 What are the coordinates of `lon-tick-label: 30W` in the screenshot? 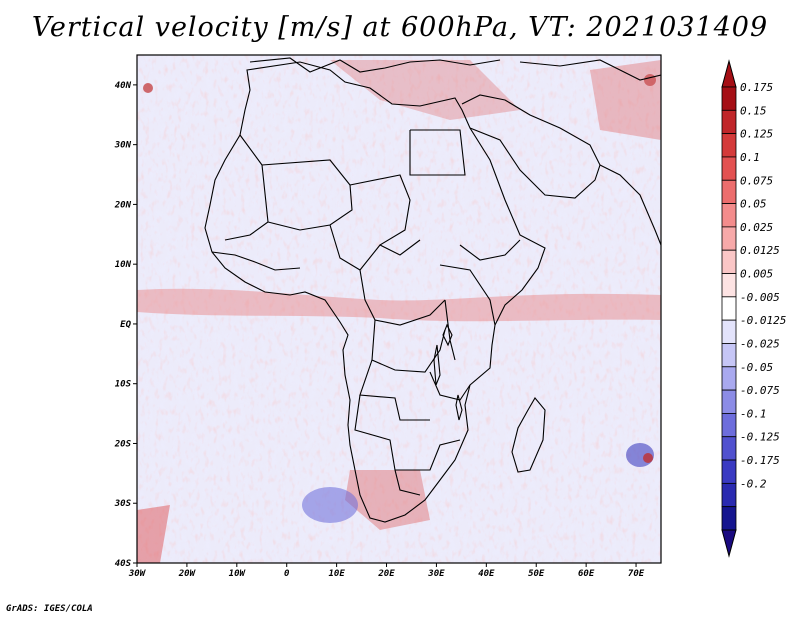 It's located at (137, 574).